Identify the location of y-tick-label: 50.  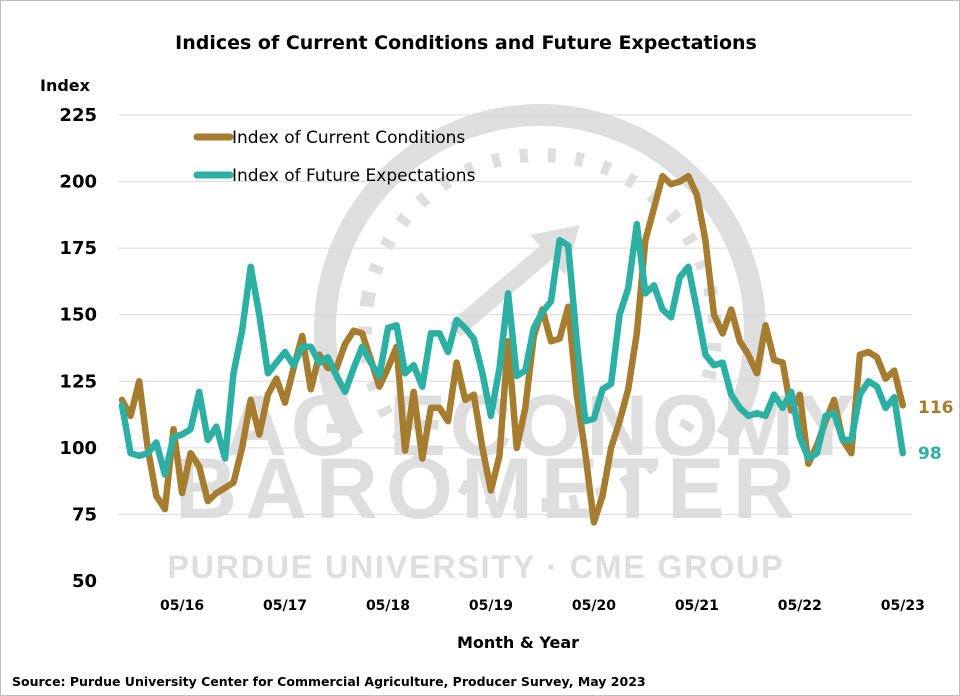
(84, 581).